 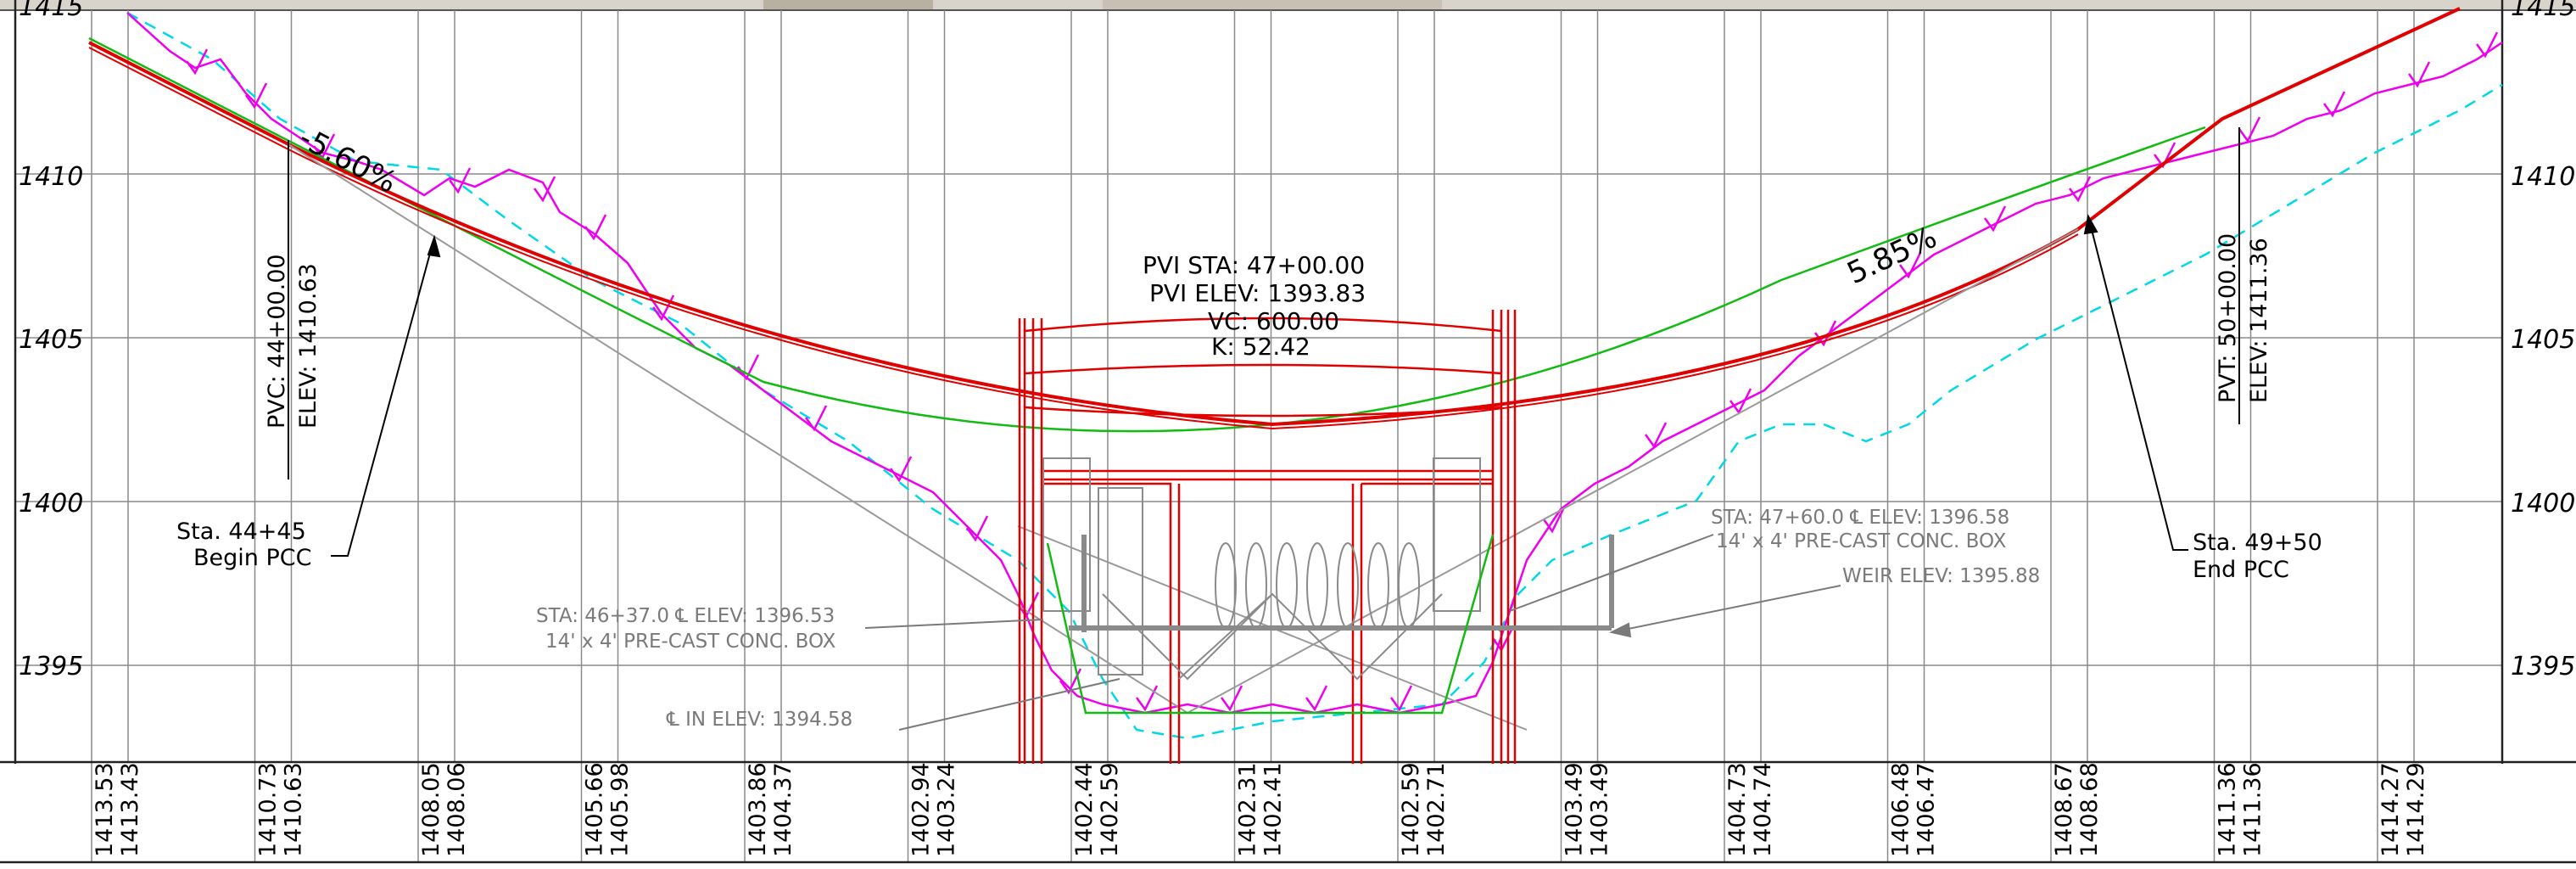 I want to click on station-elev-0-0: 1413.53, so click(x=105, y=809).